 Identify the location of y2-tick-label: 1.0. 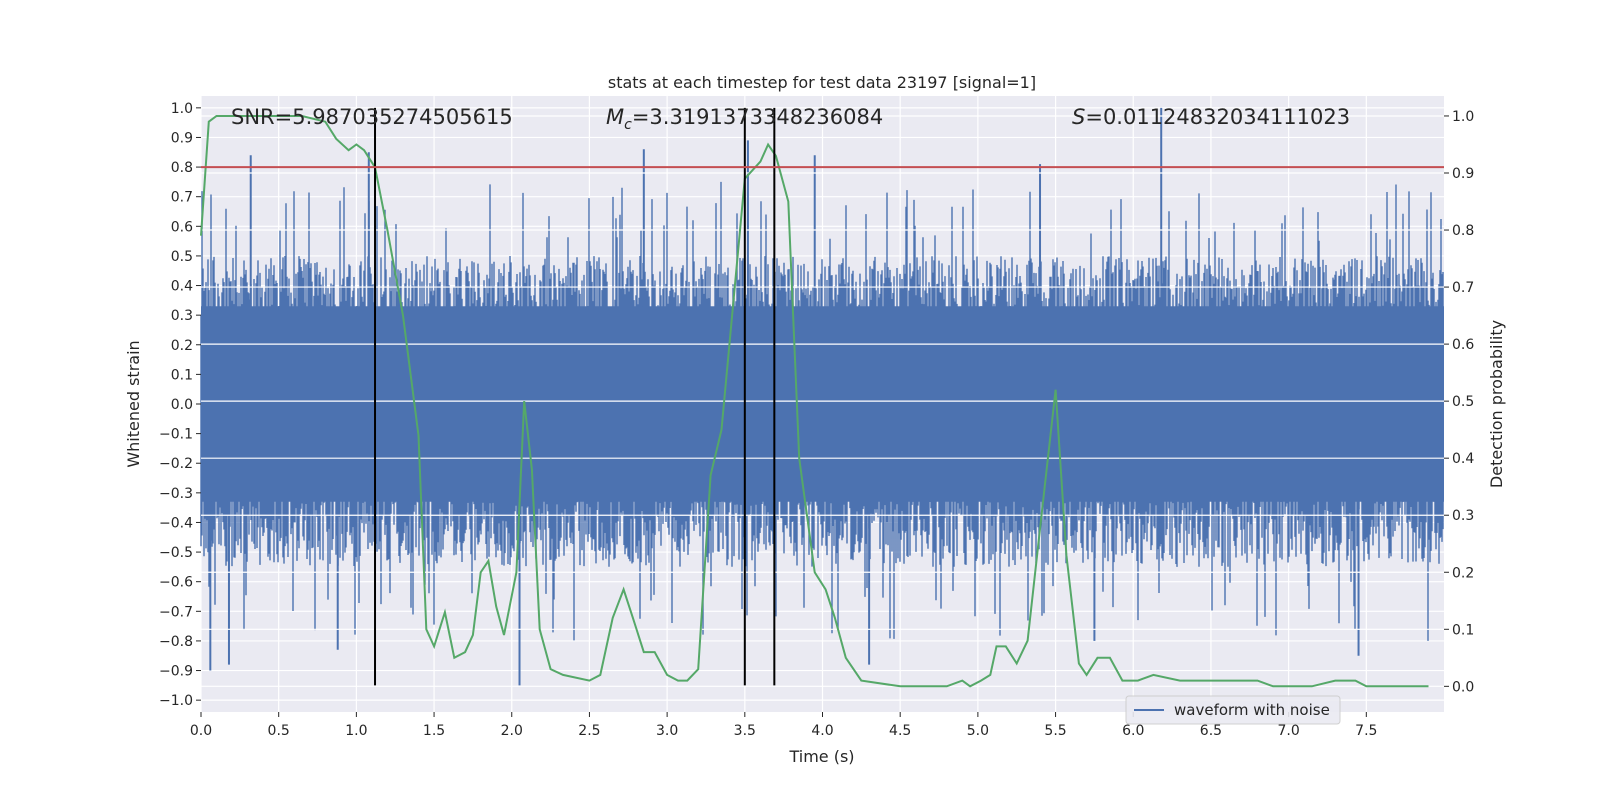
(1463, 117).